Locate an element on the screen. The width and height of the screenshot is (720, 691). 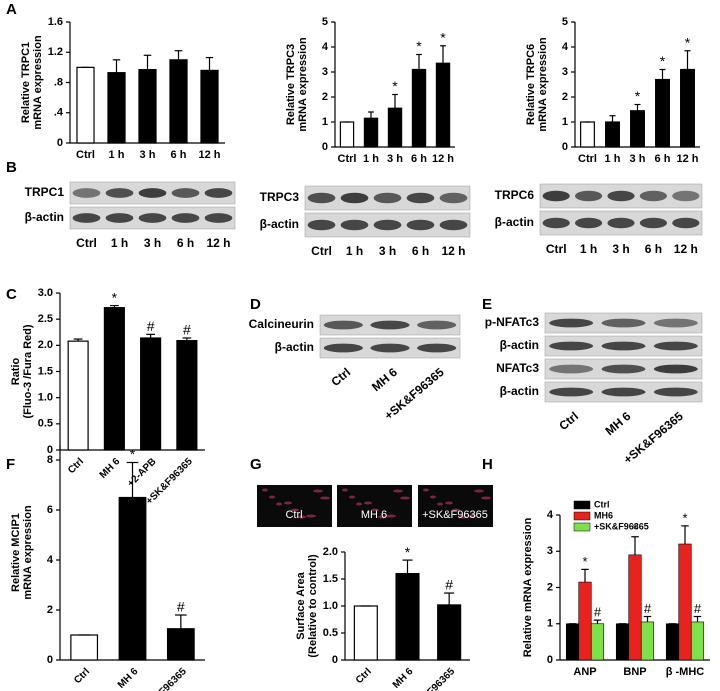
panel-label: A is located at coordinates (11, 9).